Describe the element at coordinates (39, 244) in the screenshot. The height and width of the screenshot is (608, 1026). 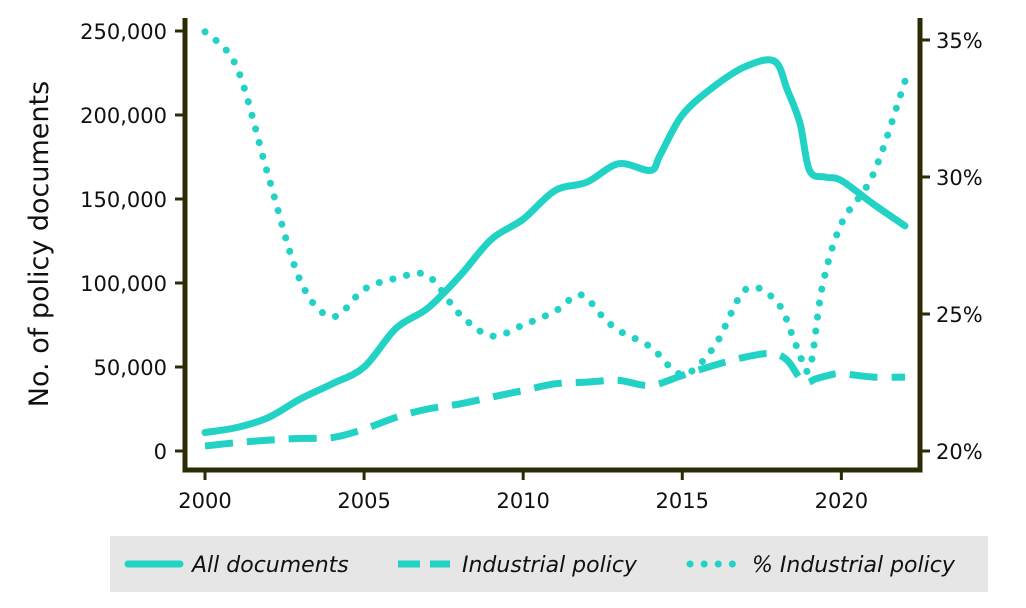
I see `y-axis-label: No. of policy documents` at that location.